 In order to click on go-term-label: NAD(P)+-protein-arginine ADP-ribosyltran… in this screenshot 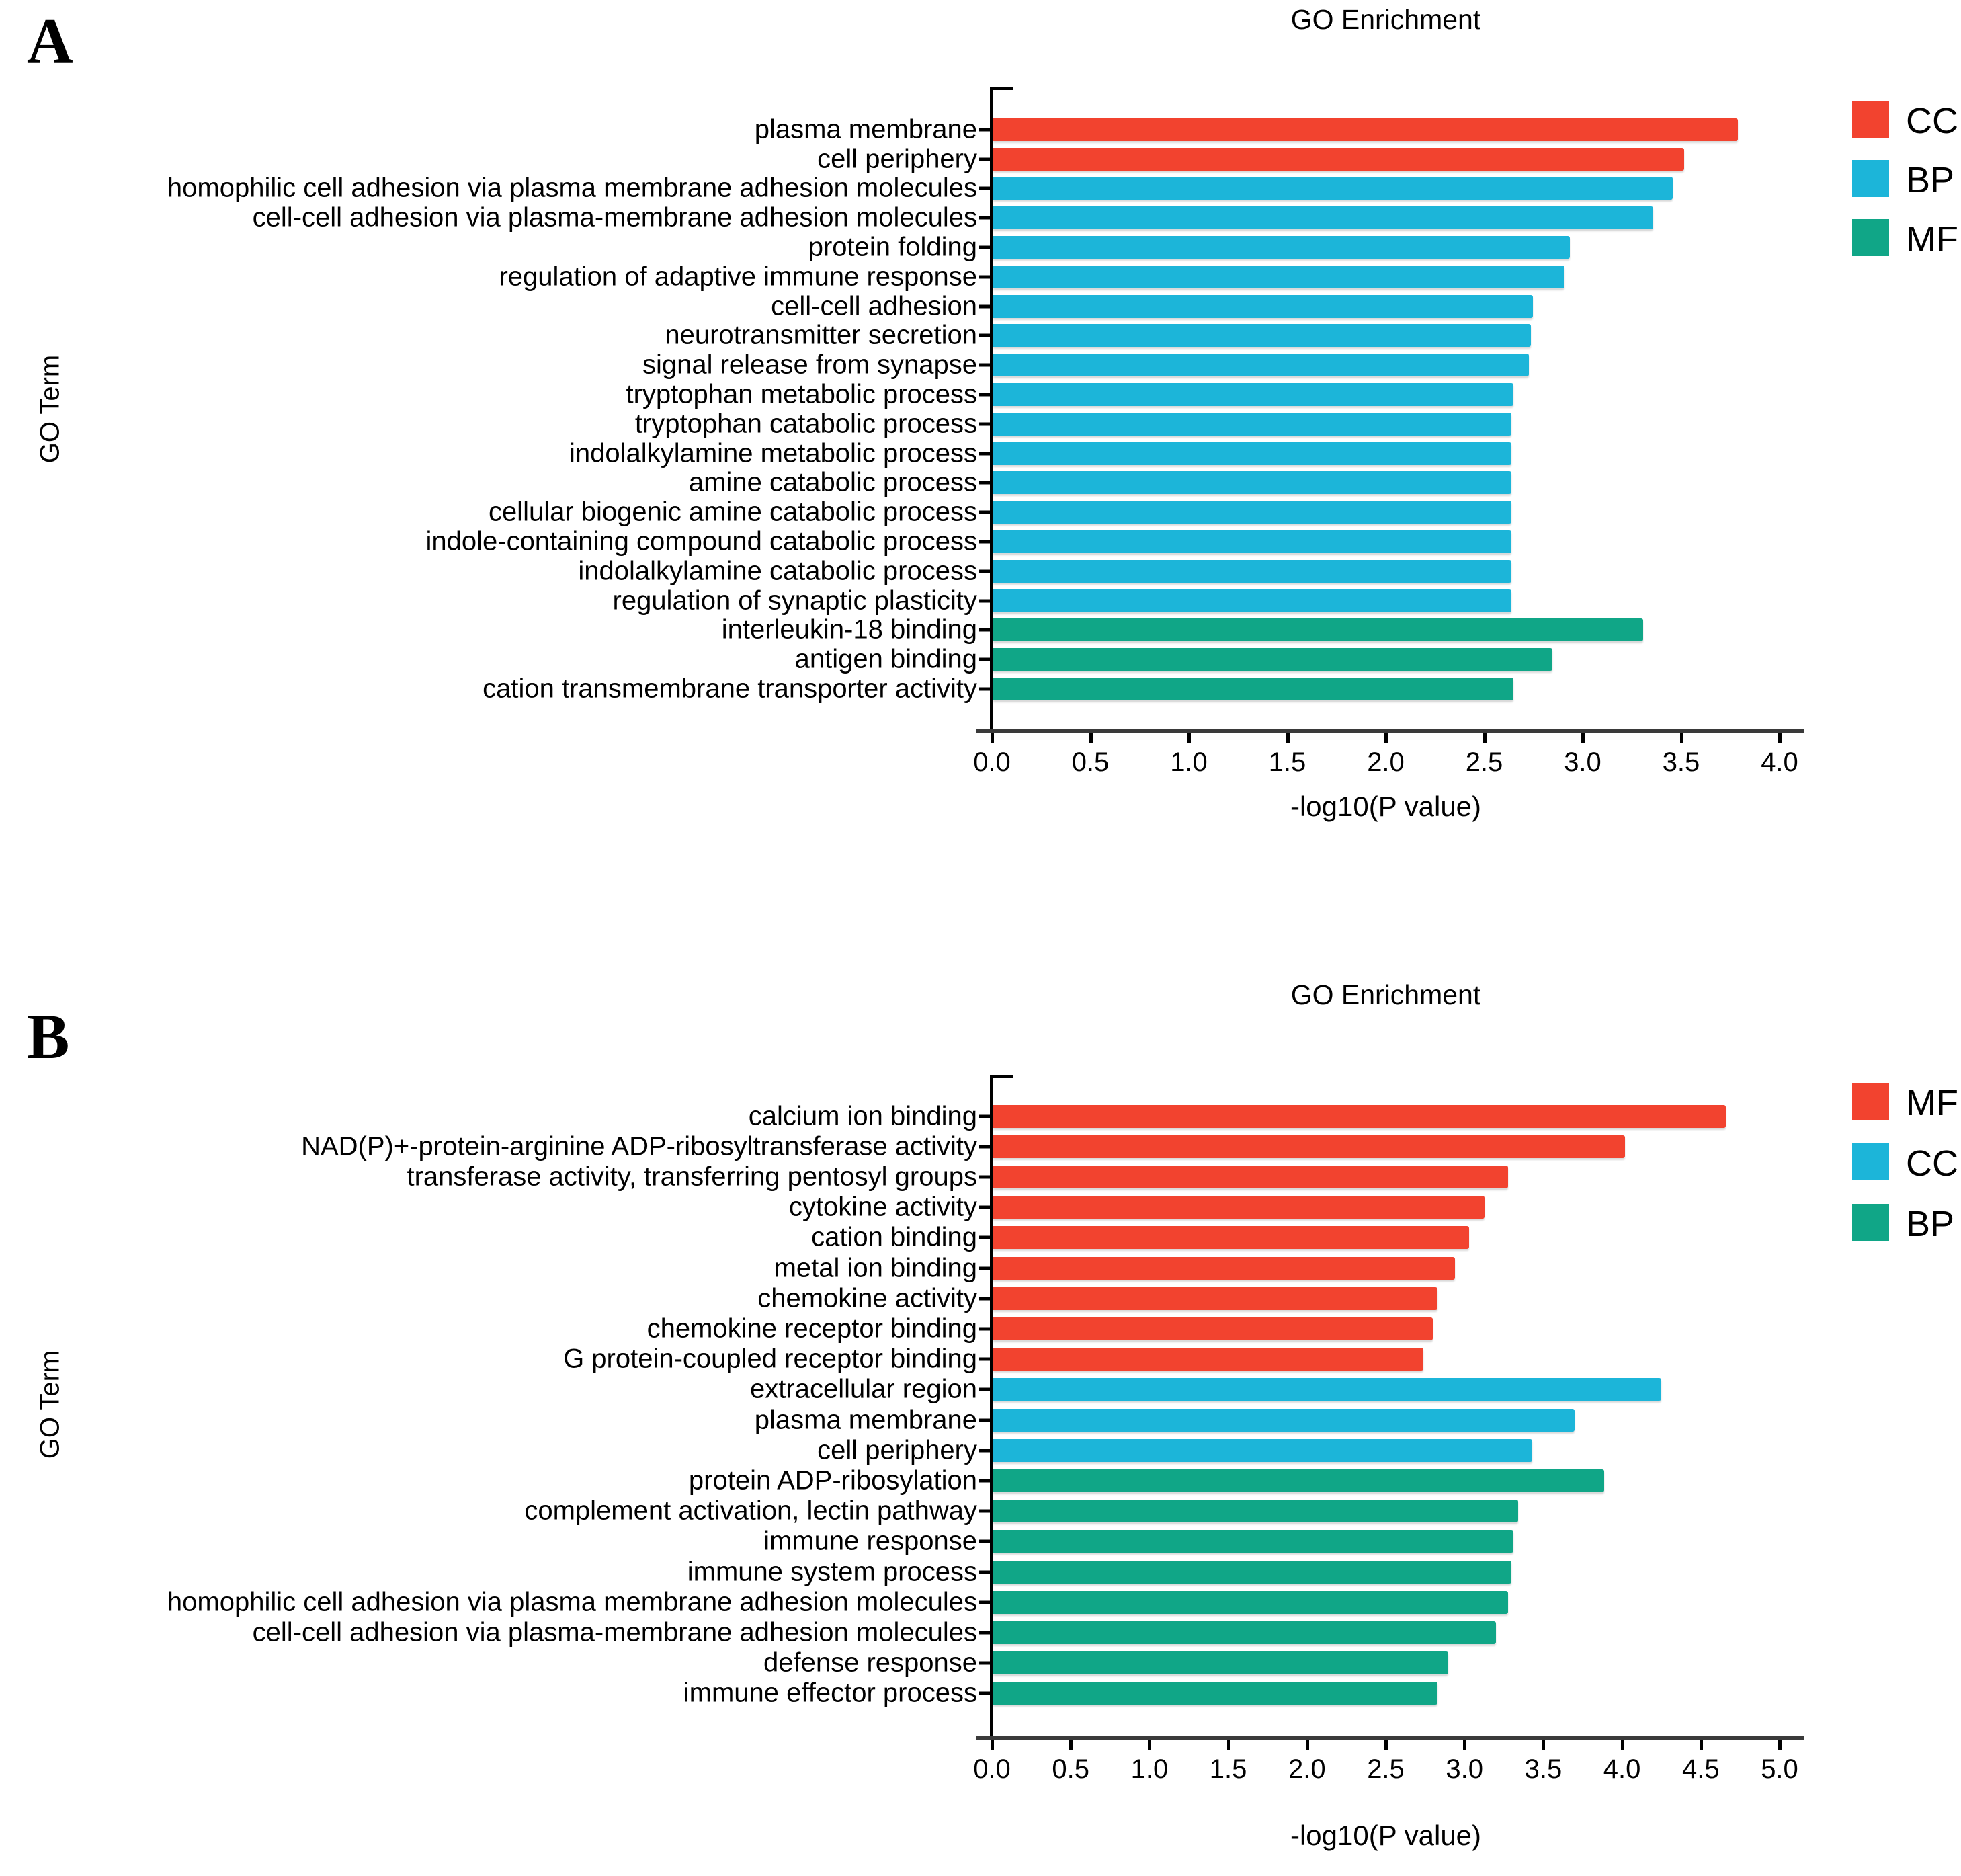, I will do `click(639, 1146)`.